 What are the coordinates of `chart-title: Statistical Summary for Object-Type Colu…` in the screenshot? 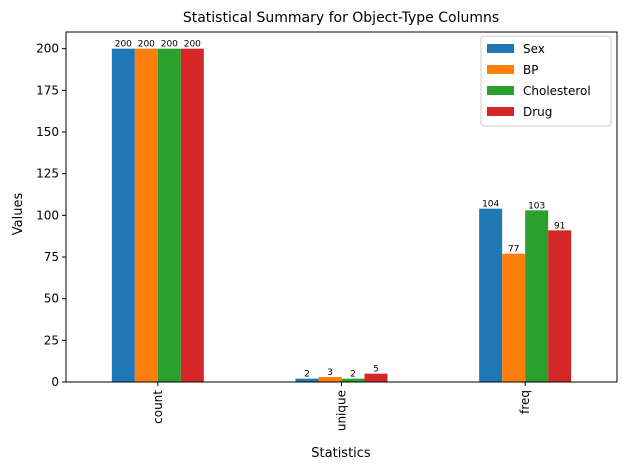 It's located at (341, 18).